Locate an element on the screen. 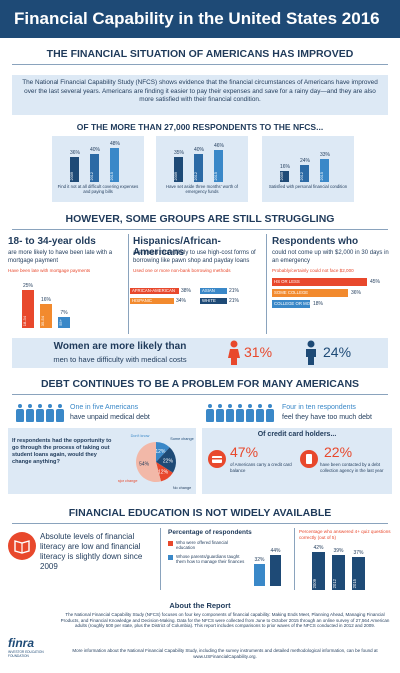 This screenshot has height=673, width=400. stat-bar-value: 24% is located at coordinates (304, 161).